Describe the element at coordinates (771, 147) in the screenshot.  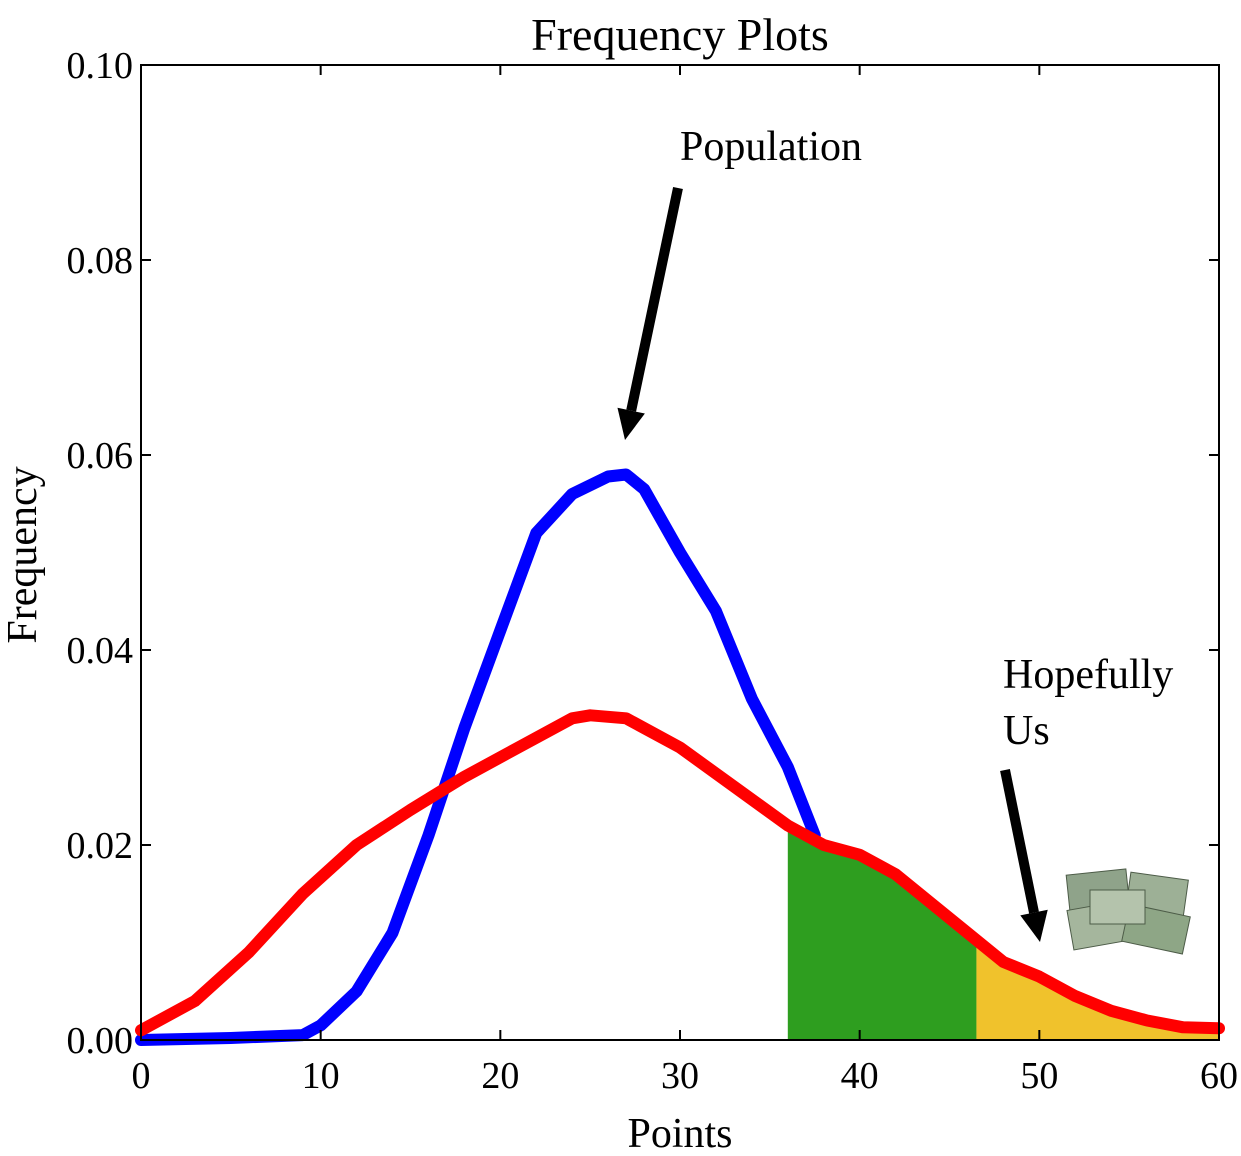
I see `annotation-text: Population` at that location.